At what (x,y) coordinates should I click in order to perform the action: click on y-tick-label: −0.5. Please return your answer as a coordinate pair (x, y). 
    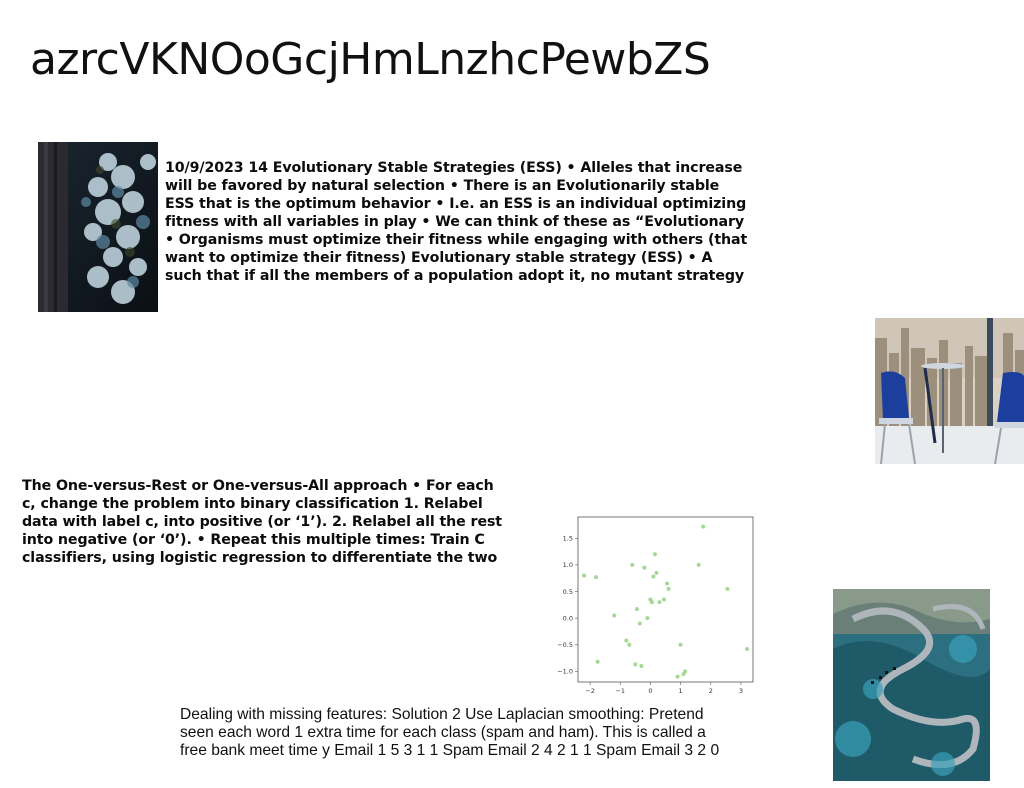
    Looking at the image, I should click on (565, 645).